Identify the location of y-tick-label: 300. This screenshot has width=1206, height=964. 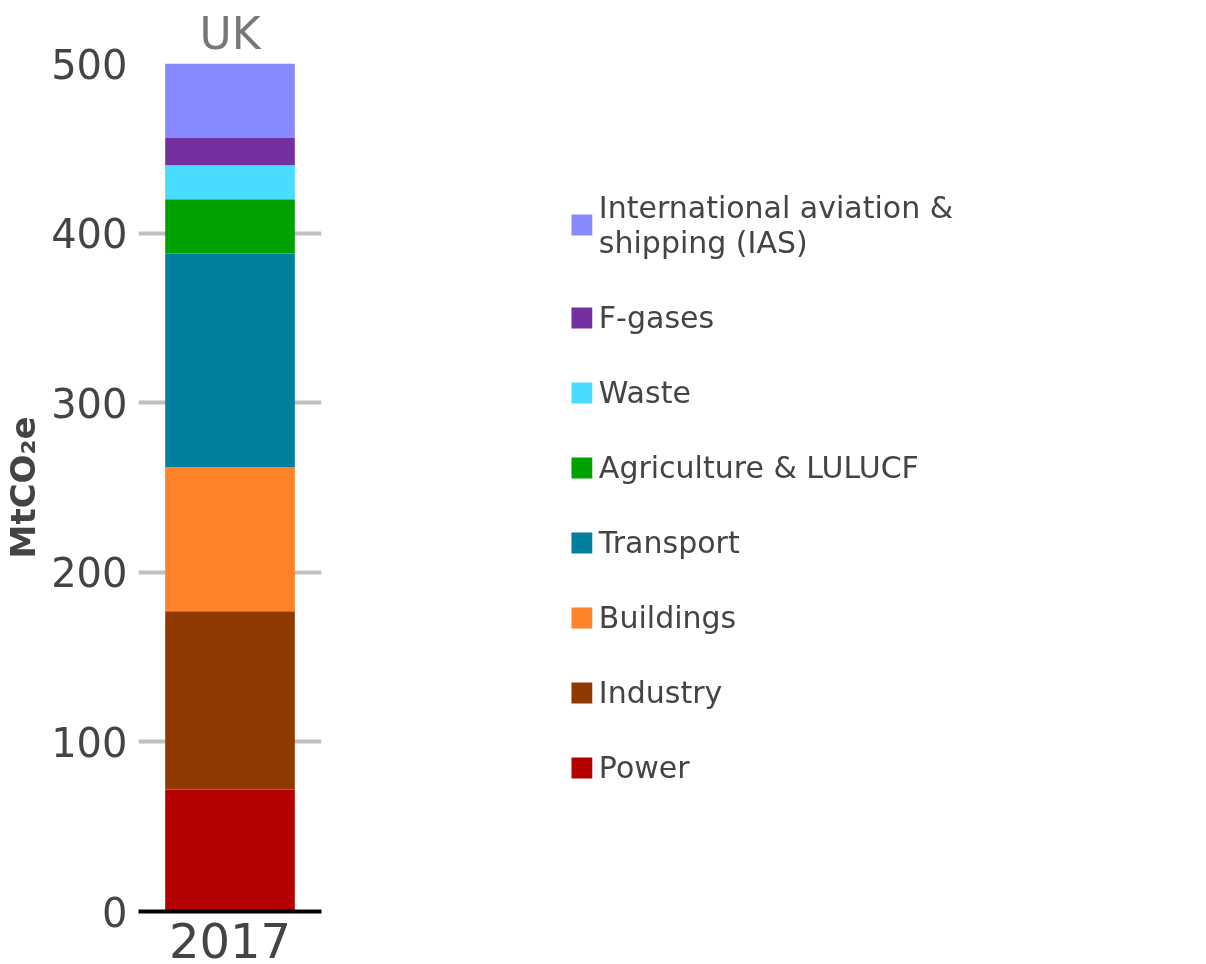
(89, 403).